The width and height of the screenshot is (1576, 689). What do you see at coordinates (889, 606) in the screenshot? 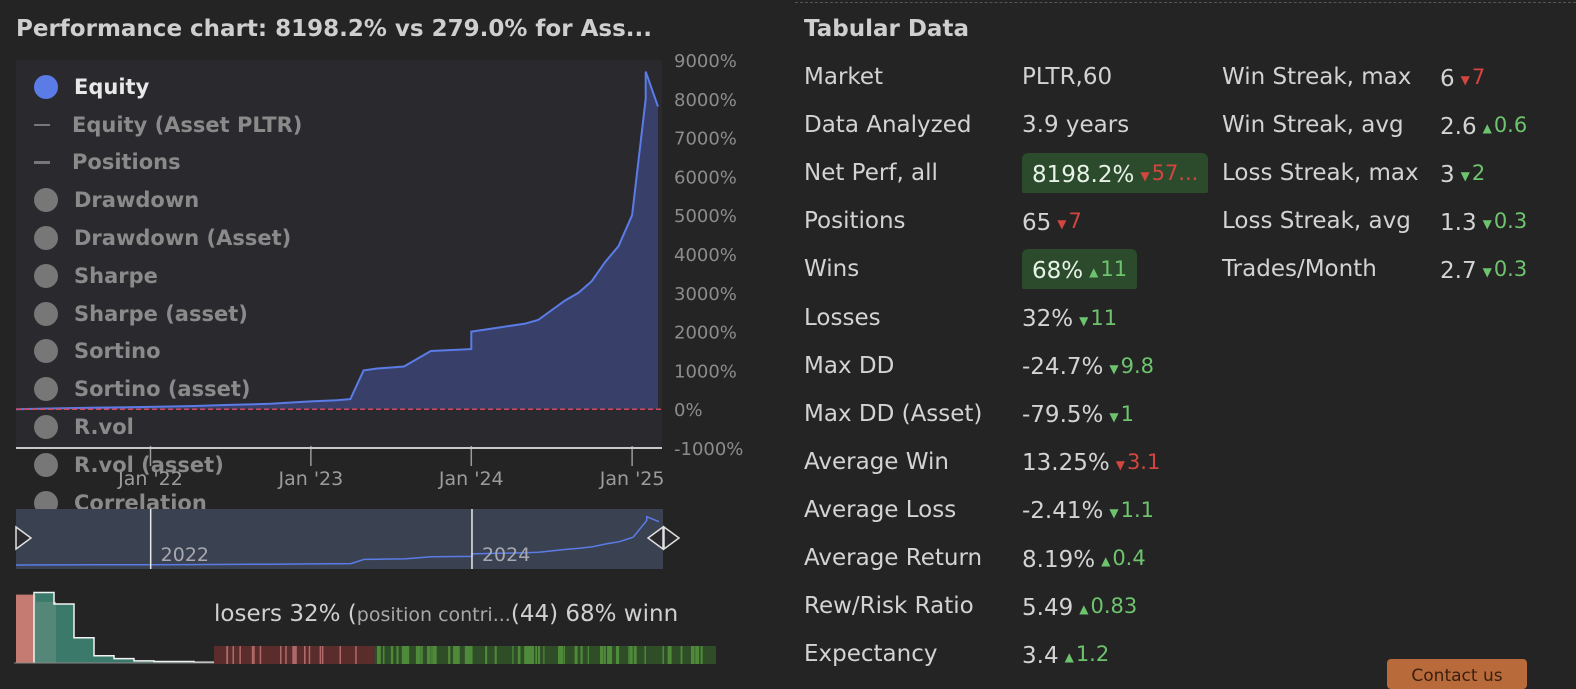
I see `metric-label: Rew/Risk Ratio` at bounding box center [889, 606].